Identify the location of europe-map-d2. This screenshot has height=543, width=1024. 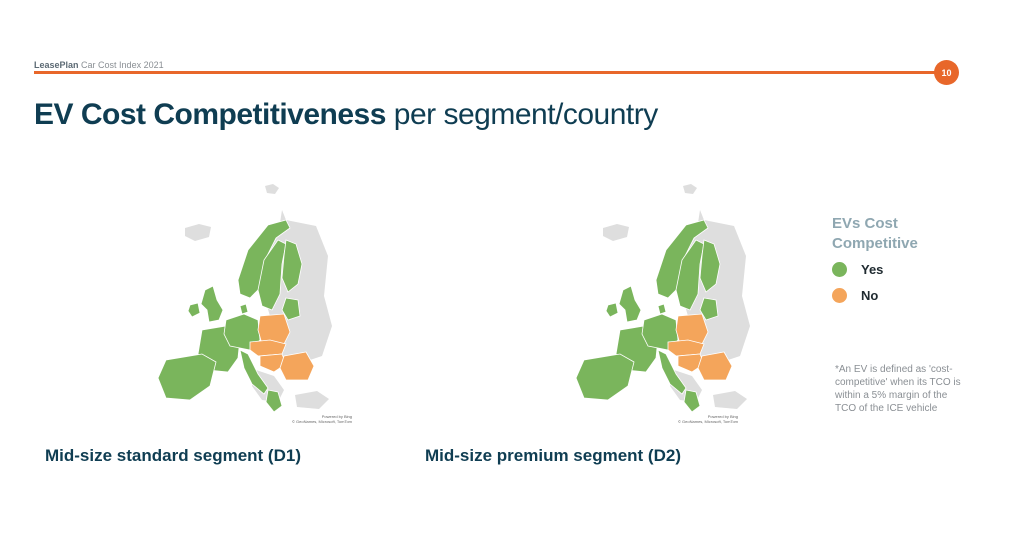
(662, 298).